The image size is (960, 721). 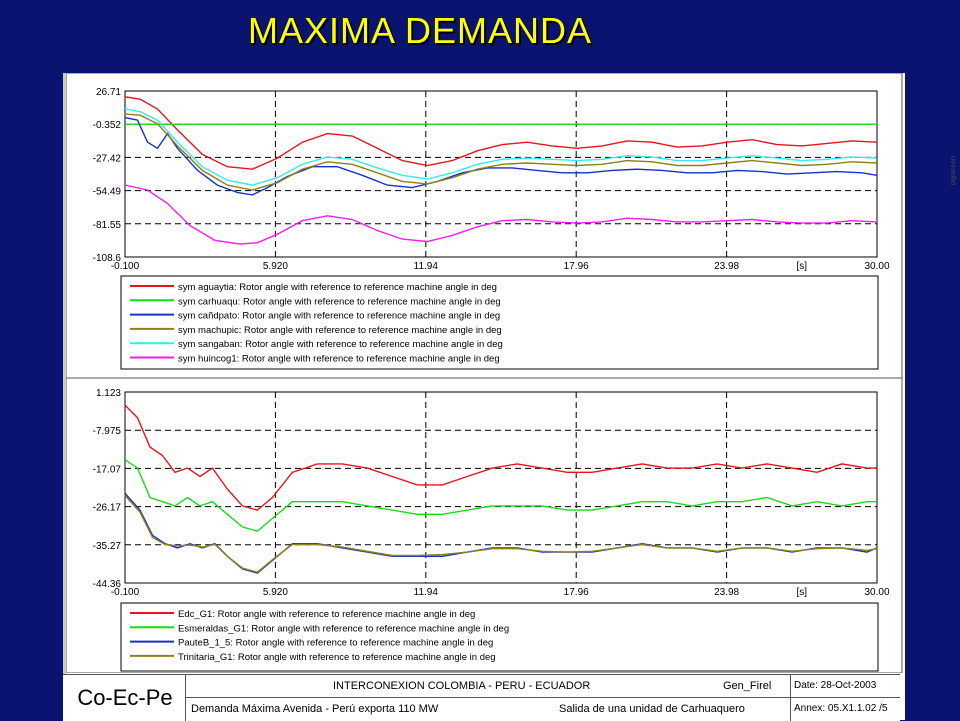 I want to click on footer-case: Salida de una unidad de Carhuaquero, so click(x=652, y=709).